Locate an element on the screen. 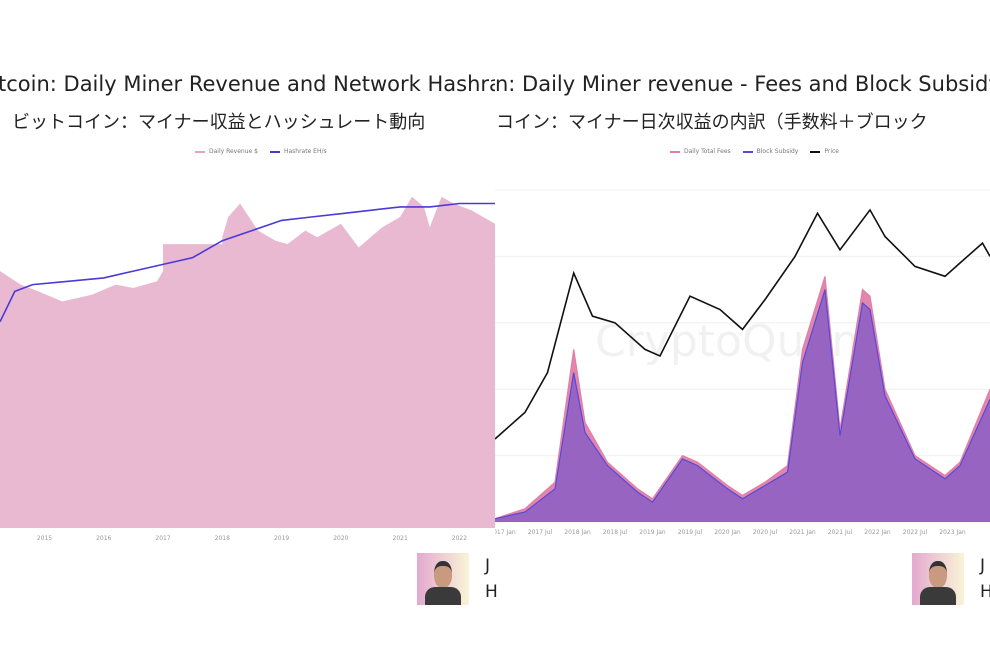  legend-item-revenue: Daily Revenue $ is located at coordinates (226, 151).